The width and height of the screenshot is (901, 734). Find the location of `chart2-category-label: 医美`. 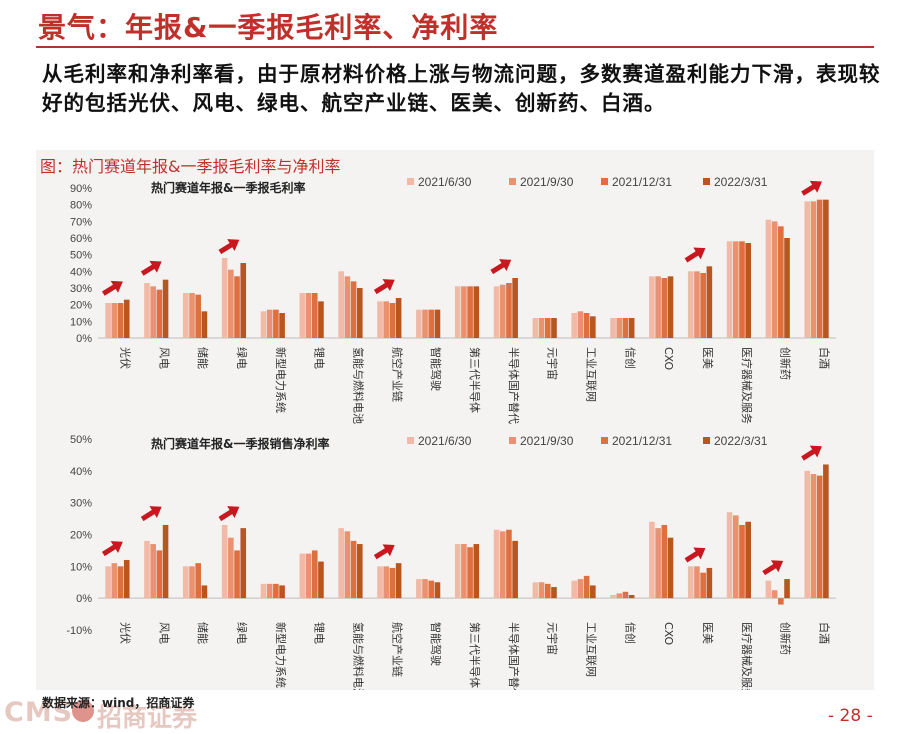

chart2-category-label: 医美 is located at coordinates (707, 633).